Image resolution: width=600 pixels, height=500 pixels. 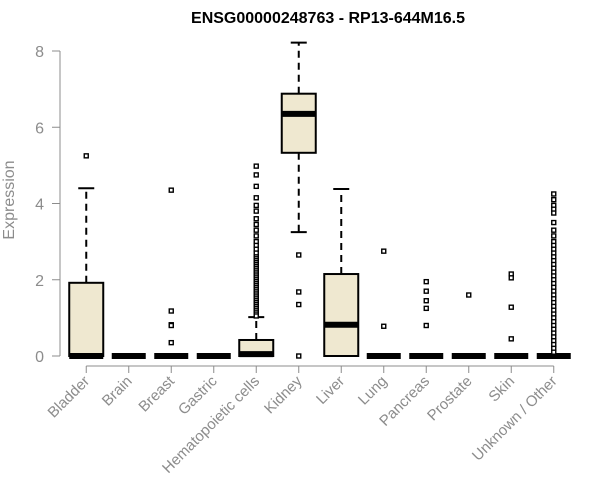 What do you see at coordinates (501, 389) in the screenshot?
I see `x-tick-label: Skin` at bounding box center [501, 389].